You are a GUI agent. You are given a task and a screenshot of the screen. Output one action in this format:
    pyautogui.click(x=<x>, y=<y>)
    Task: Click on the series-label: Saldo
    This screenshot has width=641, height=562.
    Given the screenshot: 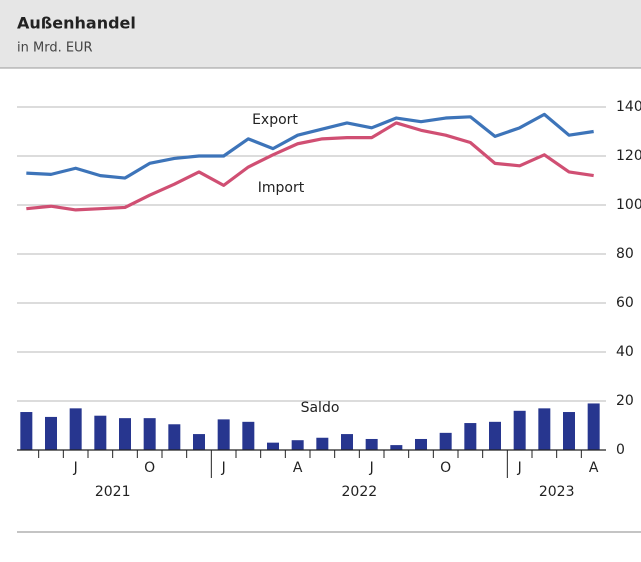 What is the action you would take?
    pyautogui.click(x=320, y=408)
    